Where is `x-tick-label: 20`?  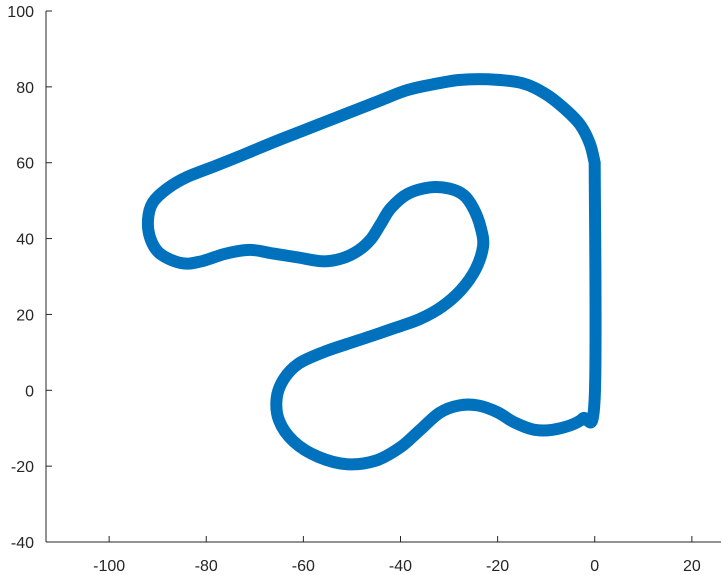
x-tick-label: 20 is located at coordinates (692, 566).